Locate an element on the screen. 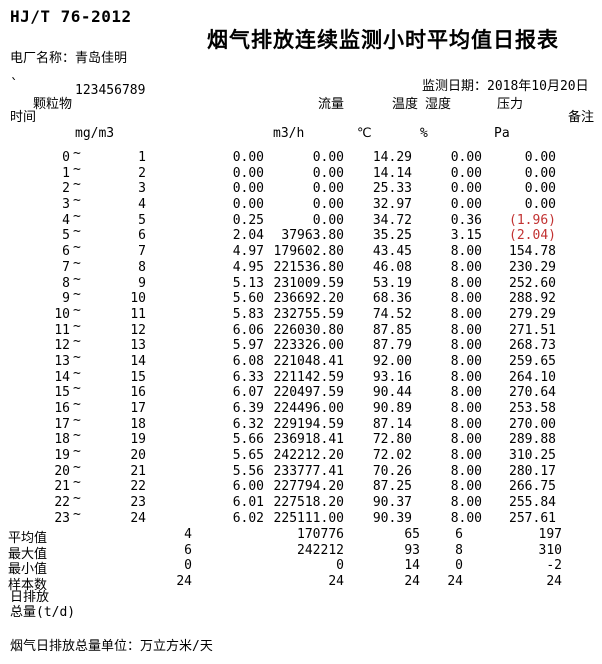 This screenshot has width=602, height=664. pressure-summary: 197 is located at coordinates (550, 534).